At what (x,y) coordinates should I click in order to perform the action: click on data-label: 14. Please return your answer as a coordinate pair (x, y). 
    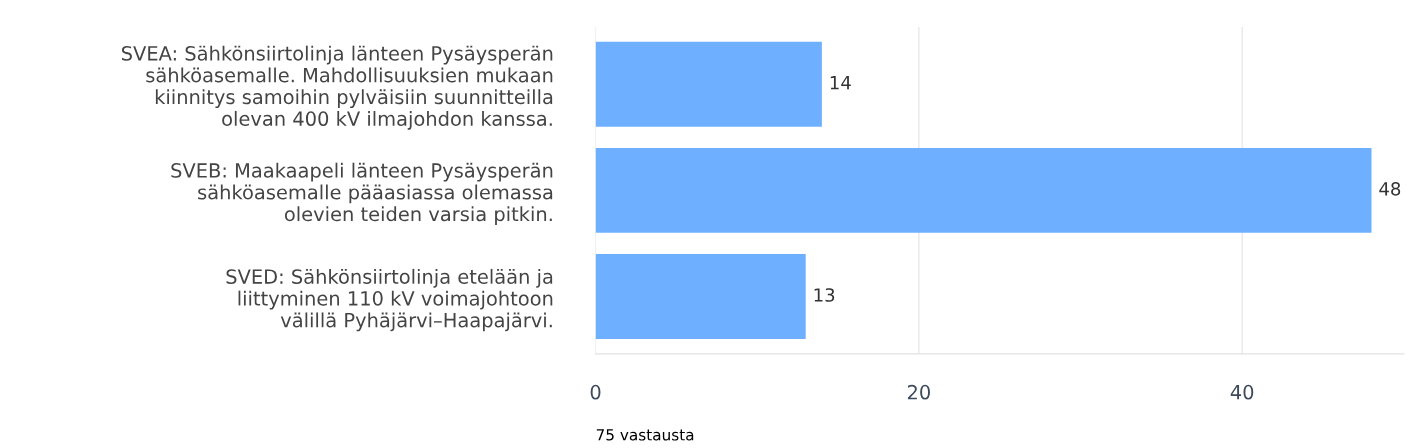
    Looking at the image, I should click on (840, 83).